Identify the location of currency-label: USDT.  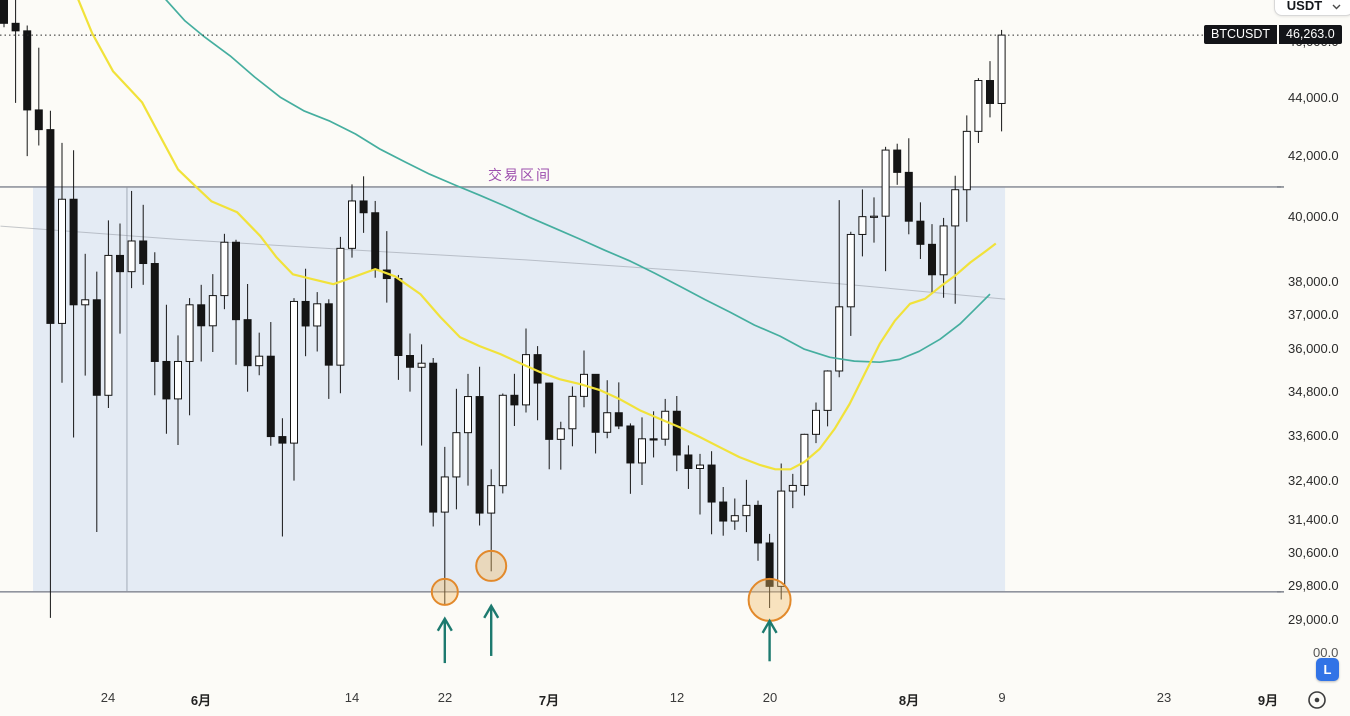
(1304, 6).